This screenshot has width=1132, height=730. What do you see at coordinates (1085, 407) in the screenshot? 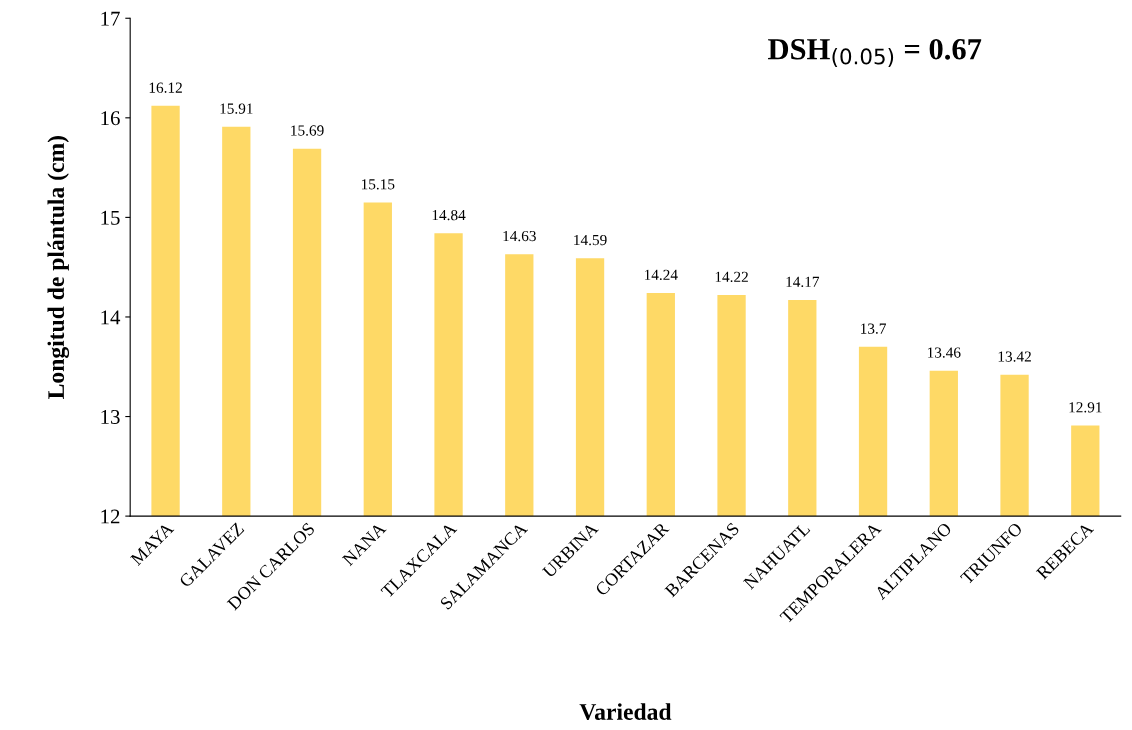
I see `data-label: 12.91` at bounding box center [1085, 407].